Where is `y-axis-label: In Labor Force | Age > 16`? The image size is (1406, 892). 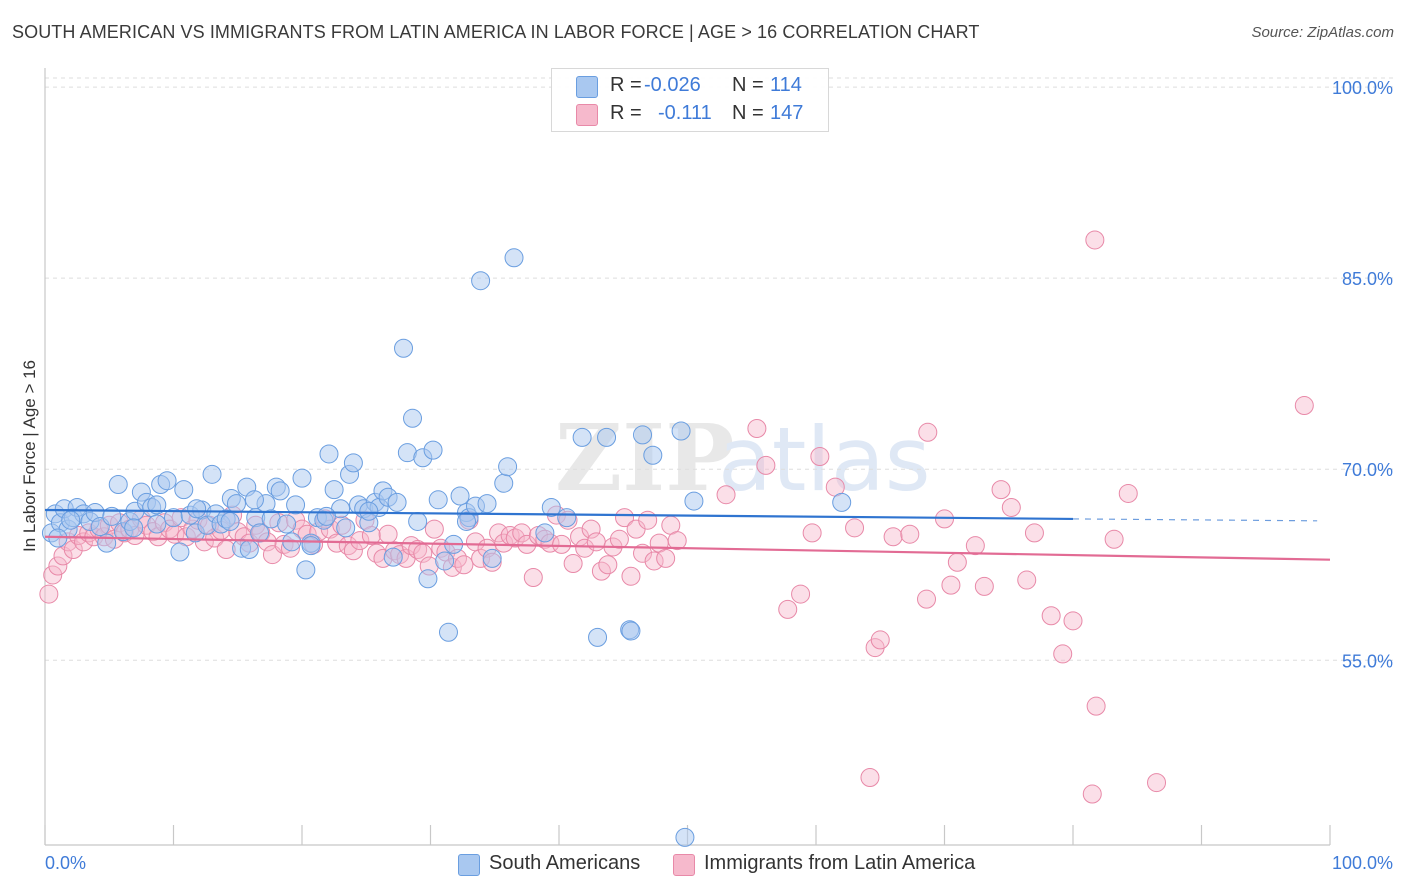 y-axis-label: In Labor Force | Age > 16 is located at coordinates (29, 456).